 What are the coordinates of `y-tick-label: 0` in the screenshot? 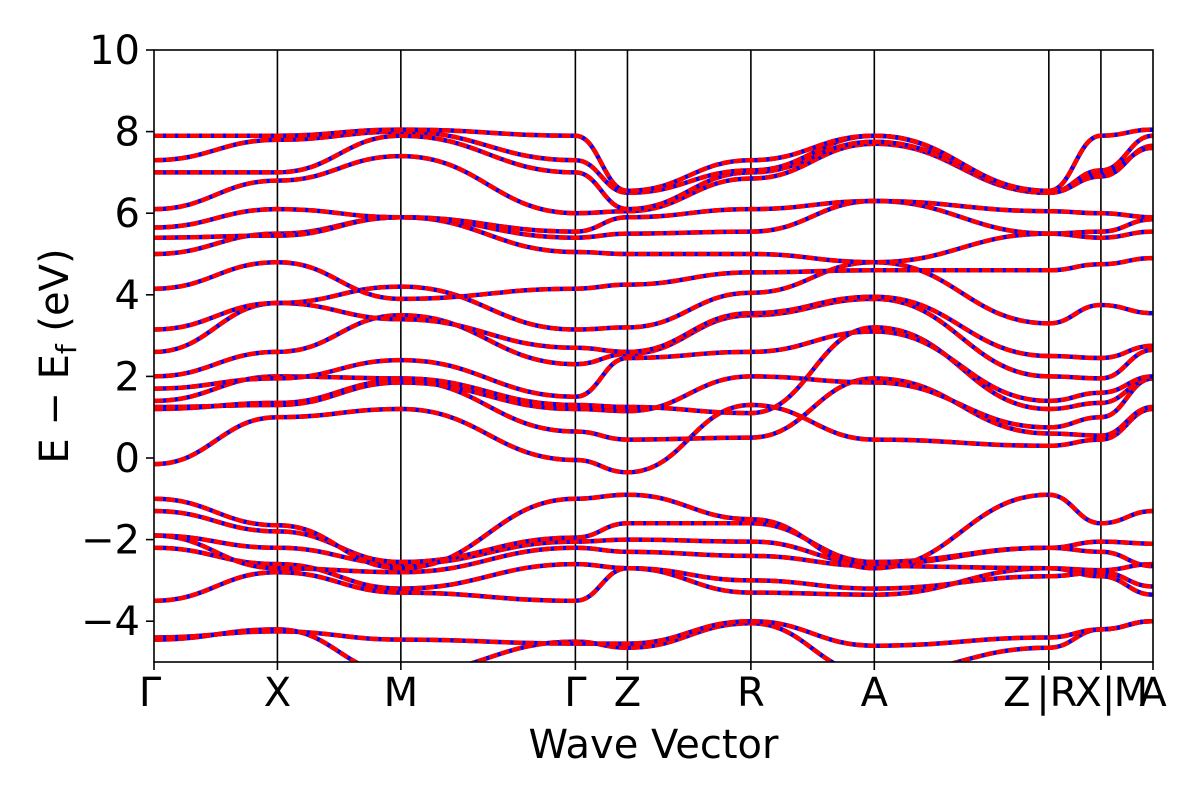 It's located at (127, 459).